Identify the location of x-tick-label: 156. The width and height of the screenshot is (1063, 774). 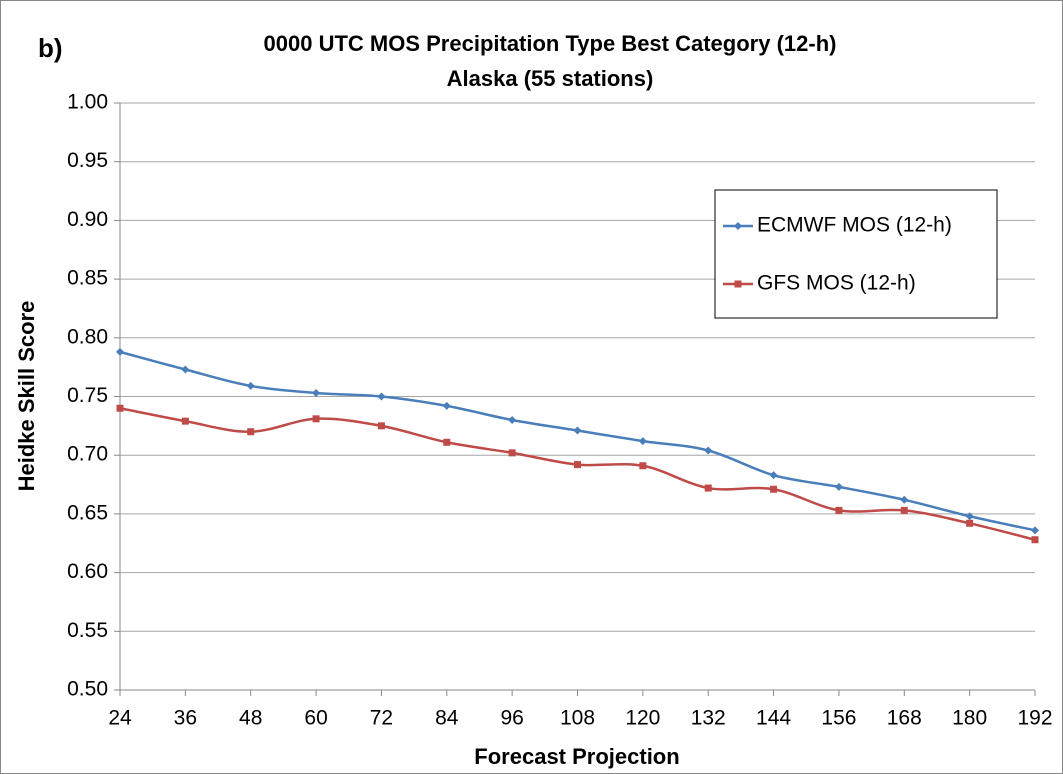
(838, 718).